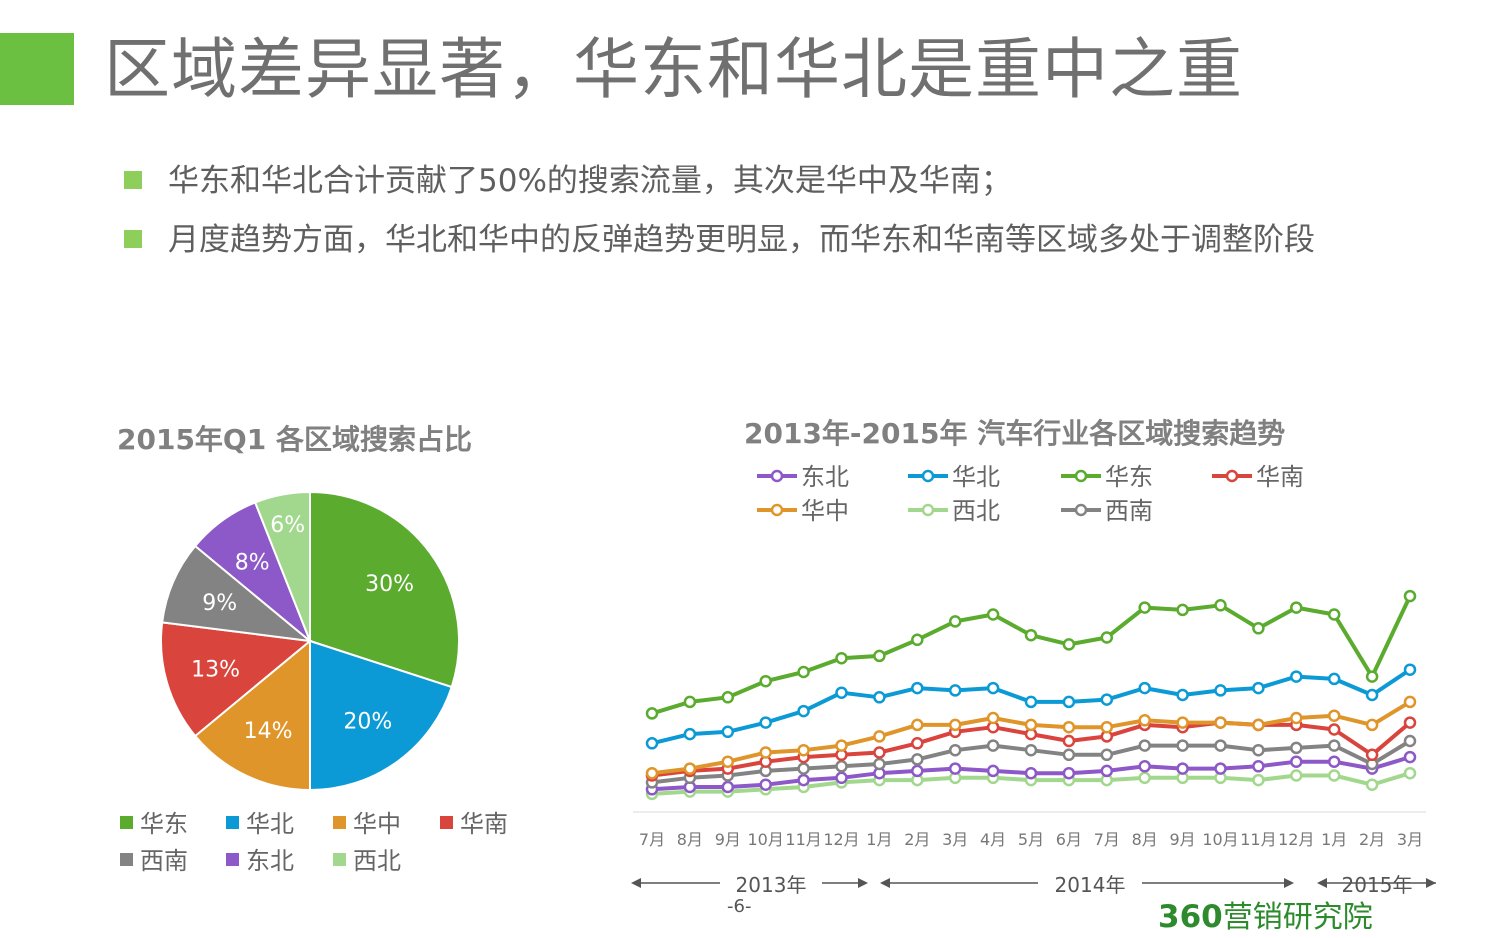  I want to click on x-tick-label: 10月, so click(1220, 839).